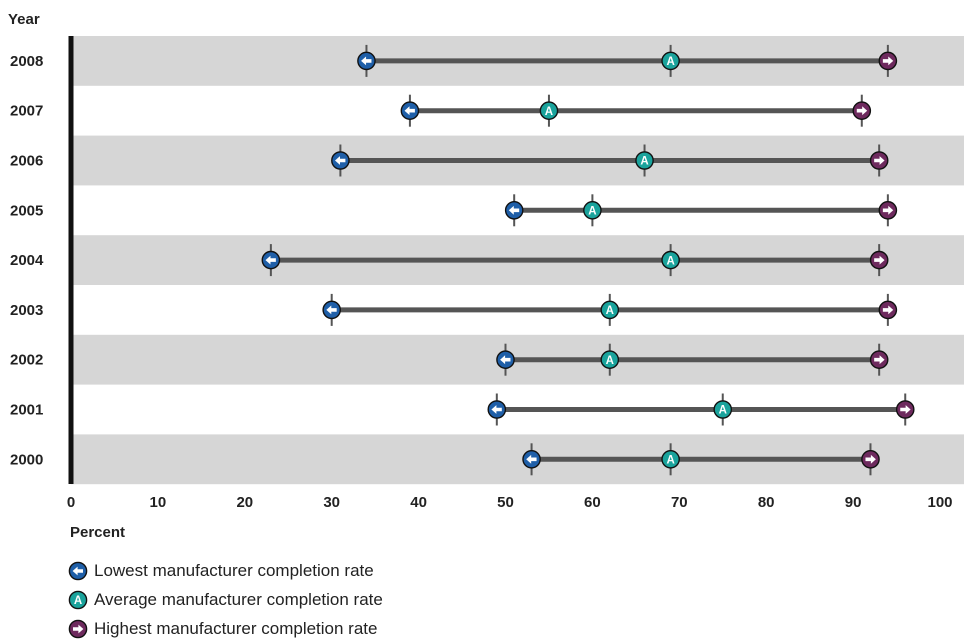  I want to click on y-tick-label: 2005, so click(26, 210).